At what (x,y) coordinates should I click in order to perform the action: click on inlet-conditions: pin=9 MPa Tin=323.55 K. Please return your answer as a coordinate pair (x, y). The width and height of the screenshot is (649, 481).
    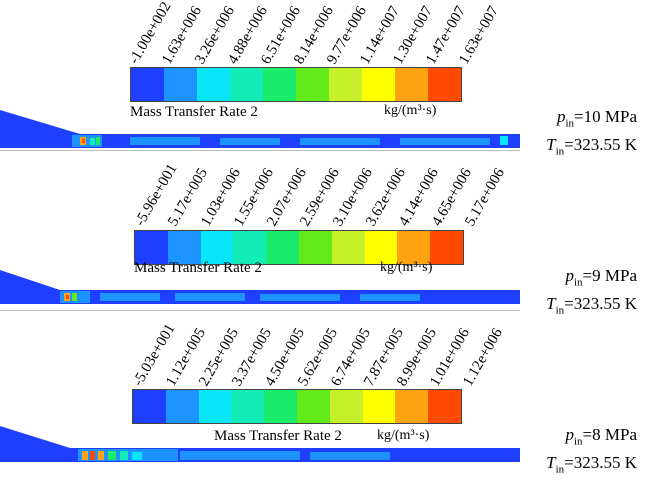
    Looking at the image, I should click on (591, 293).